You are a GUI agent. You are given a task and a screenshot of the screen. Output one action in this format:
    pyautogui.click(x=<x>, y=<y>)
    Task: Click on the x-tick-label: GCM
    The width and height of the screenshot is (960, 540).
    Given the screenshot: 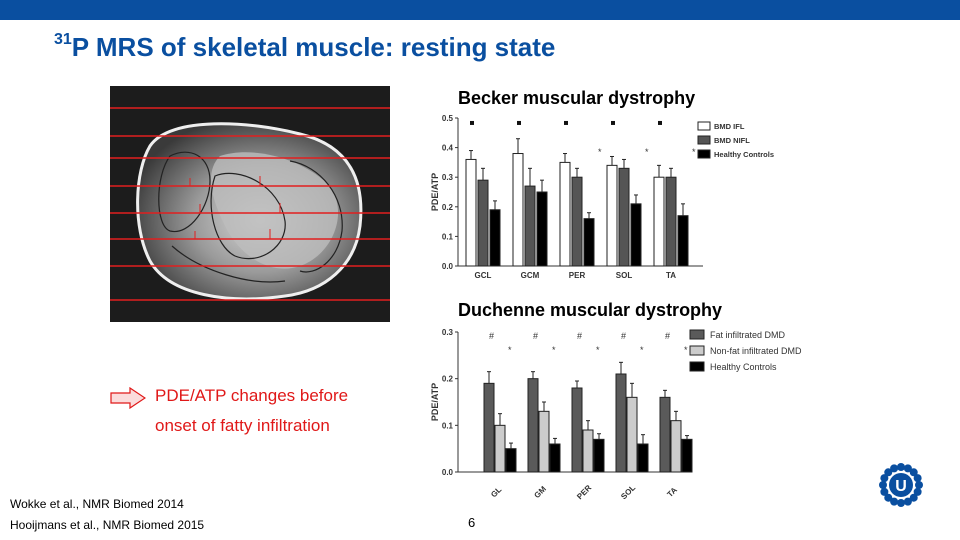 What is the action you would take?
    pyautogui.click(x=530, y=275)
    